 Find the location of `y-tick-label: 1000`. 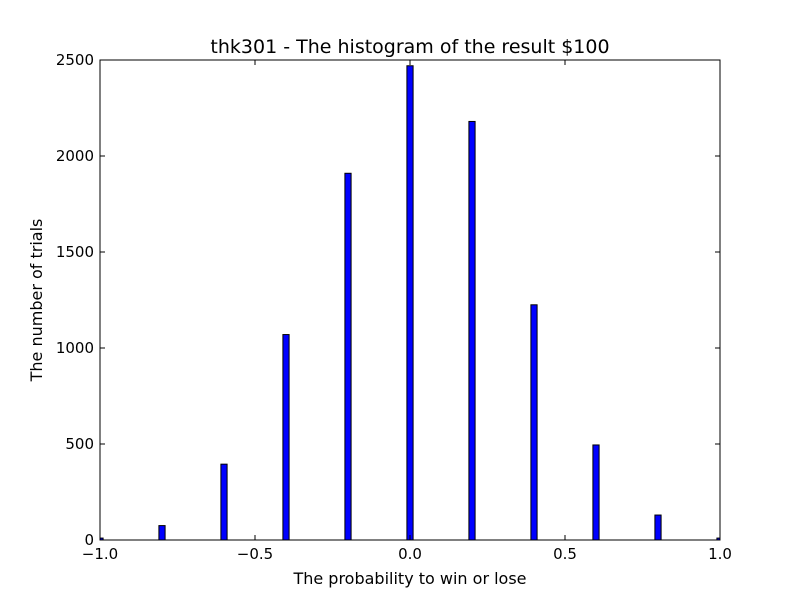

y-tick-label: 1000 is located at coordinates (75, 348).